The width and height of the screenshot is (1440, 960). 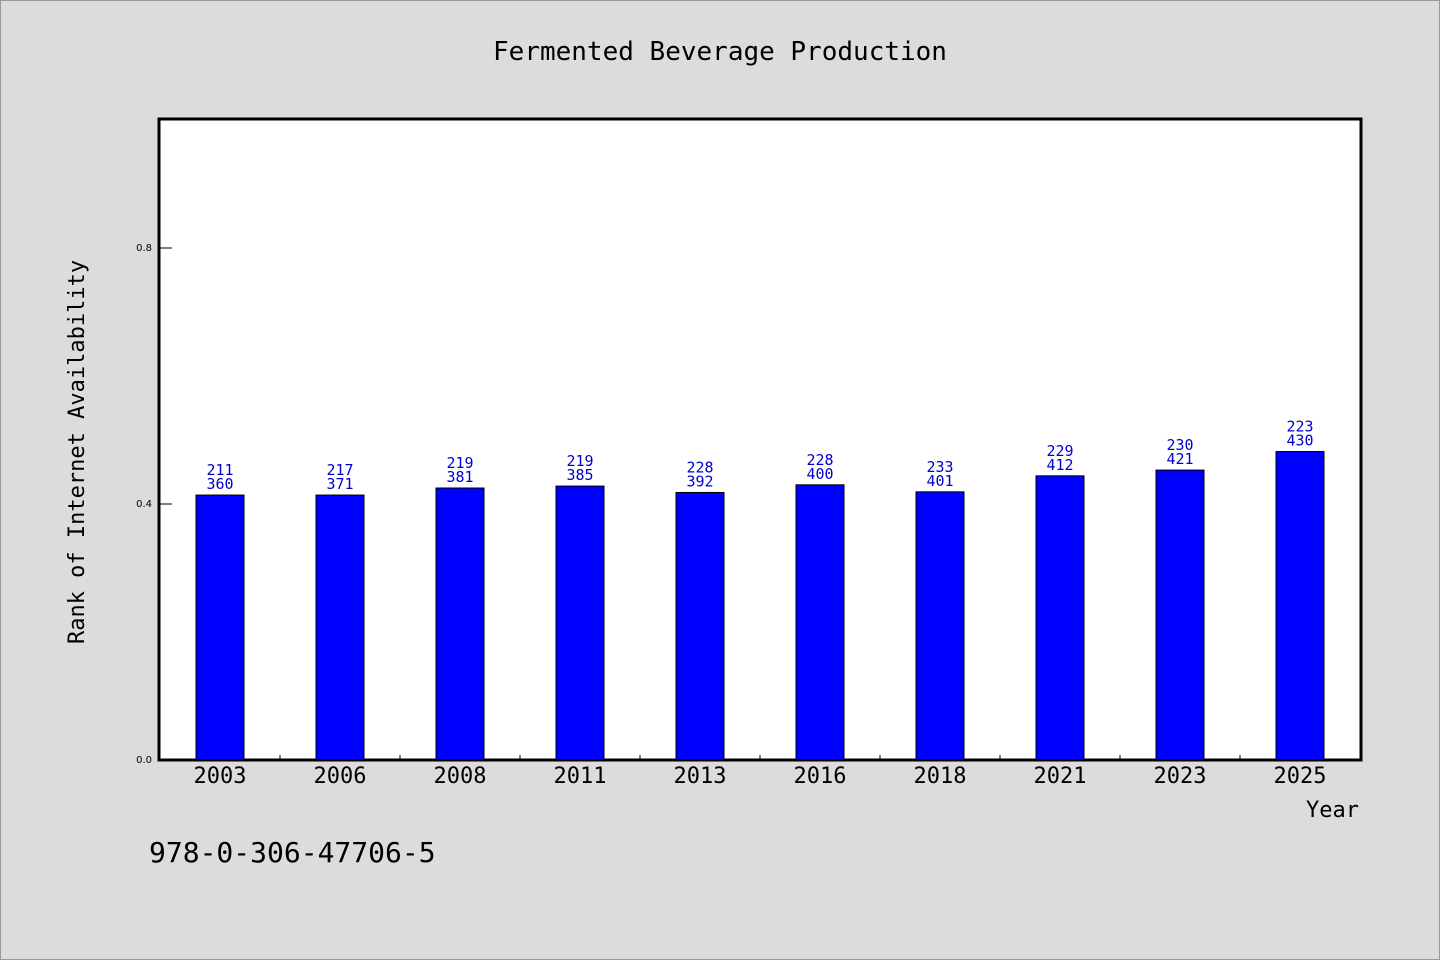 I want to click on data-label-bottom-2018: 401, so click(x=939, y=481).